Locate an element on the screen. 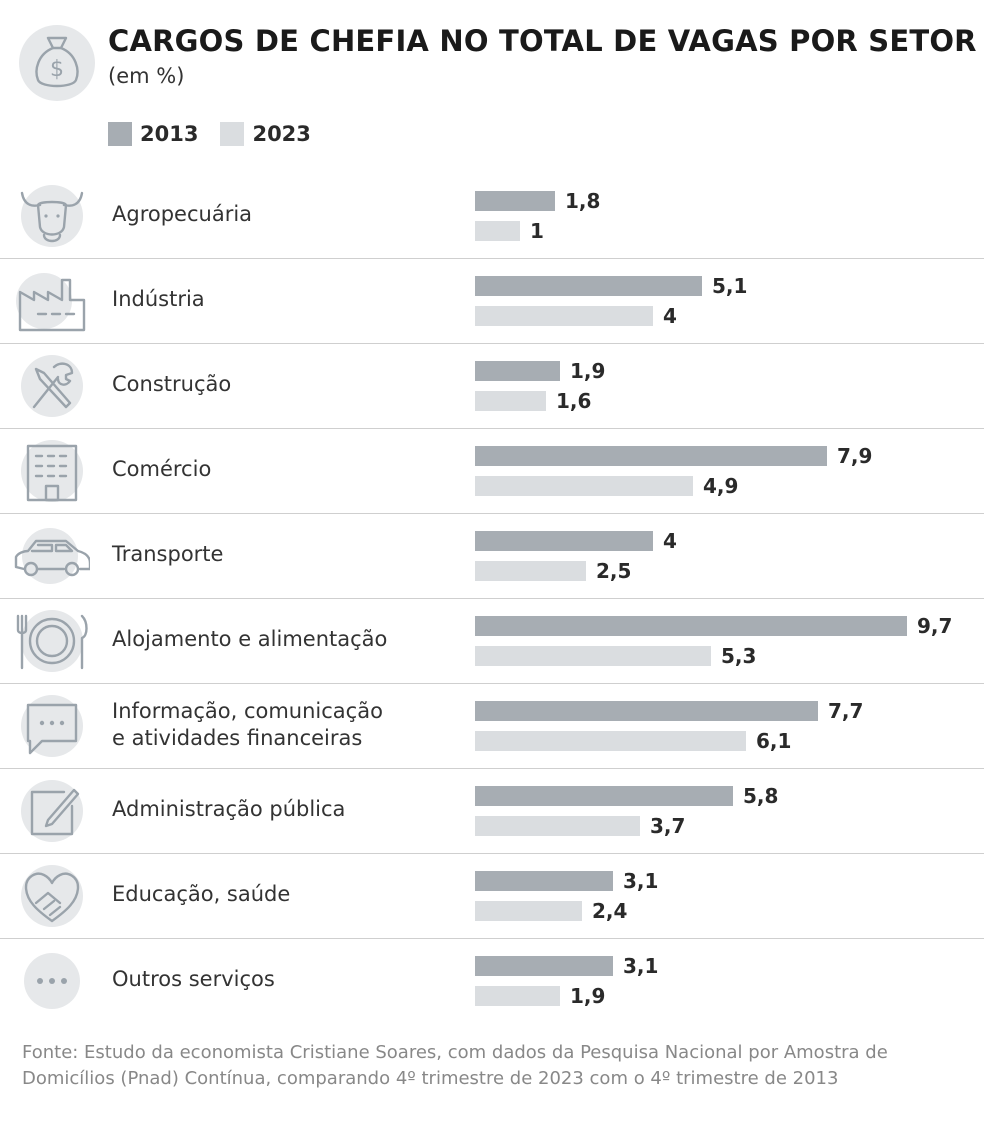  category-label: Alojamento e alimentação is located at coordinates (249, 639).